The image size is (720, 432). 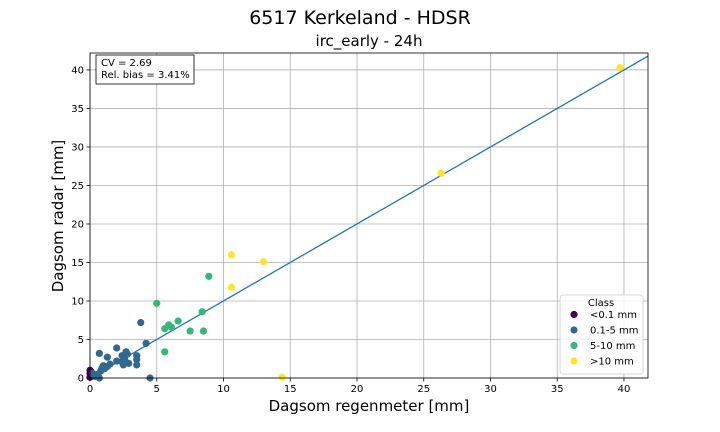 I want to click on x-tick-label: 0, so click(x=90, y=389).